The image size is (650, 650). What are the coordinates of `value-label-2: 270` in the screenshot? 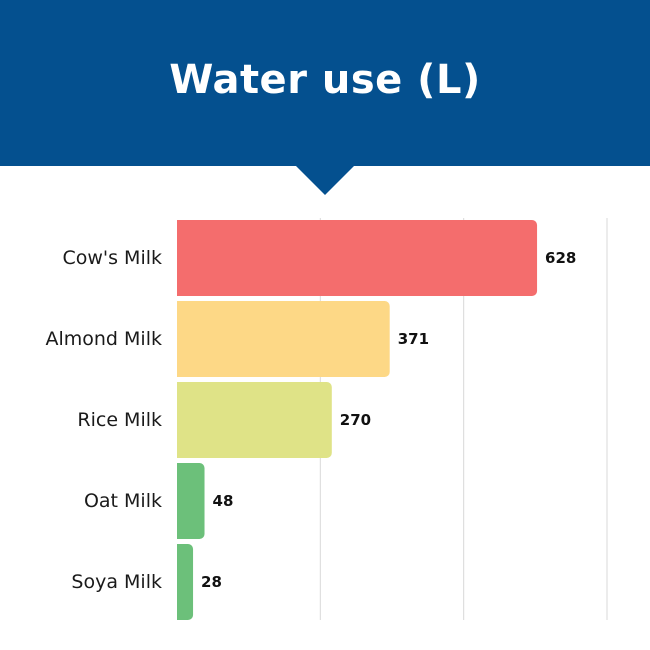 It's located at (355, 420).